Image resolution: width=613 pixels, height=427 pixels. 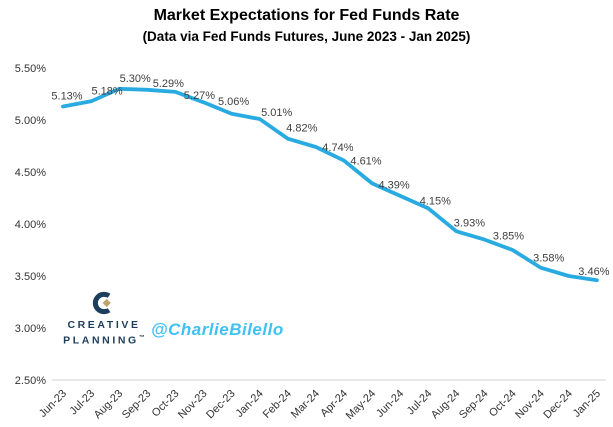 What do you see at coordinates (233, 102) in the screenshot?
I see `data-point-label: 5.06%` at bounding box center [233, 102].